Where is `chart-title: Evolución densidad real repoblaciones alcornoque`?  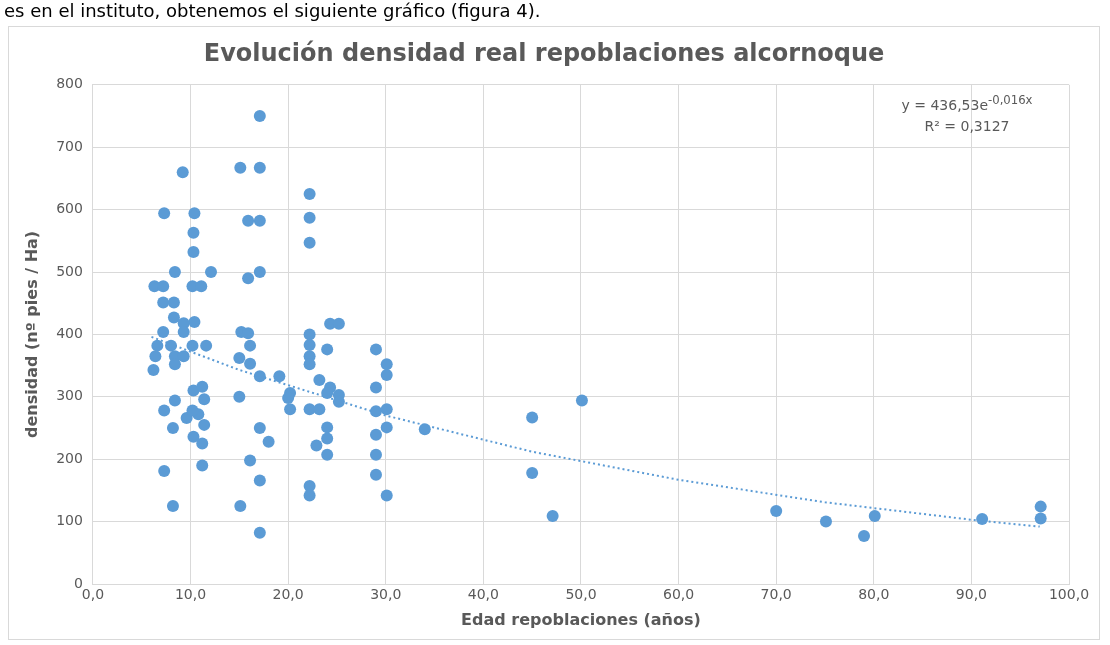
chart-title: Evolución densidad real repoblaciones alcornoque is located at coordinates (544, 52).